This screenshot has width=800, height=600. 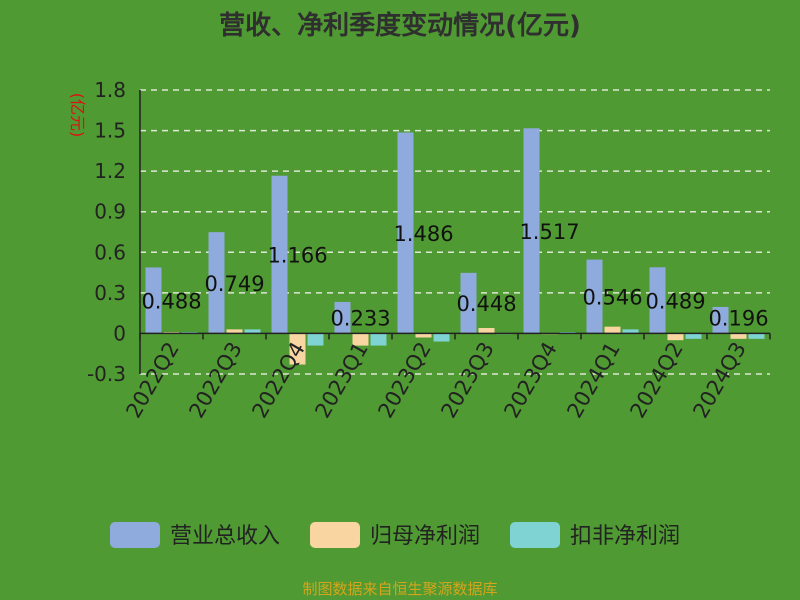 What do you see at coordinates (297, 256) in the screenshot?
I see `data-label: 1.166` at bounding box center [297, 256].